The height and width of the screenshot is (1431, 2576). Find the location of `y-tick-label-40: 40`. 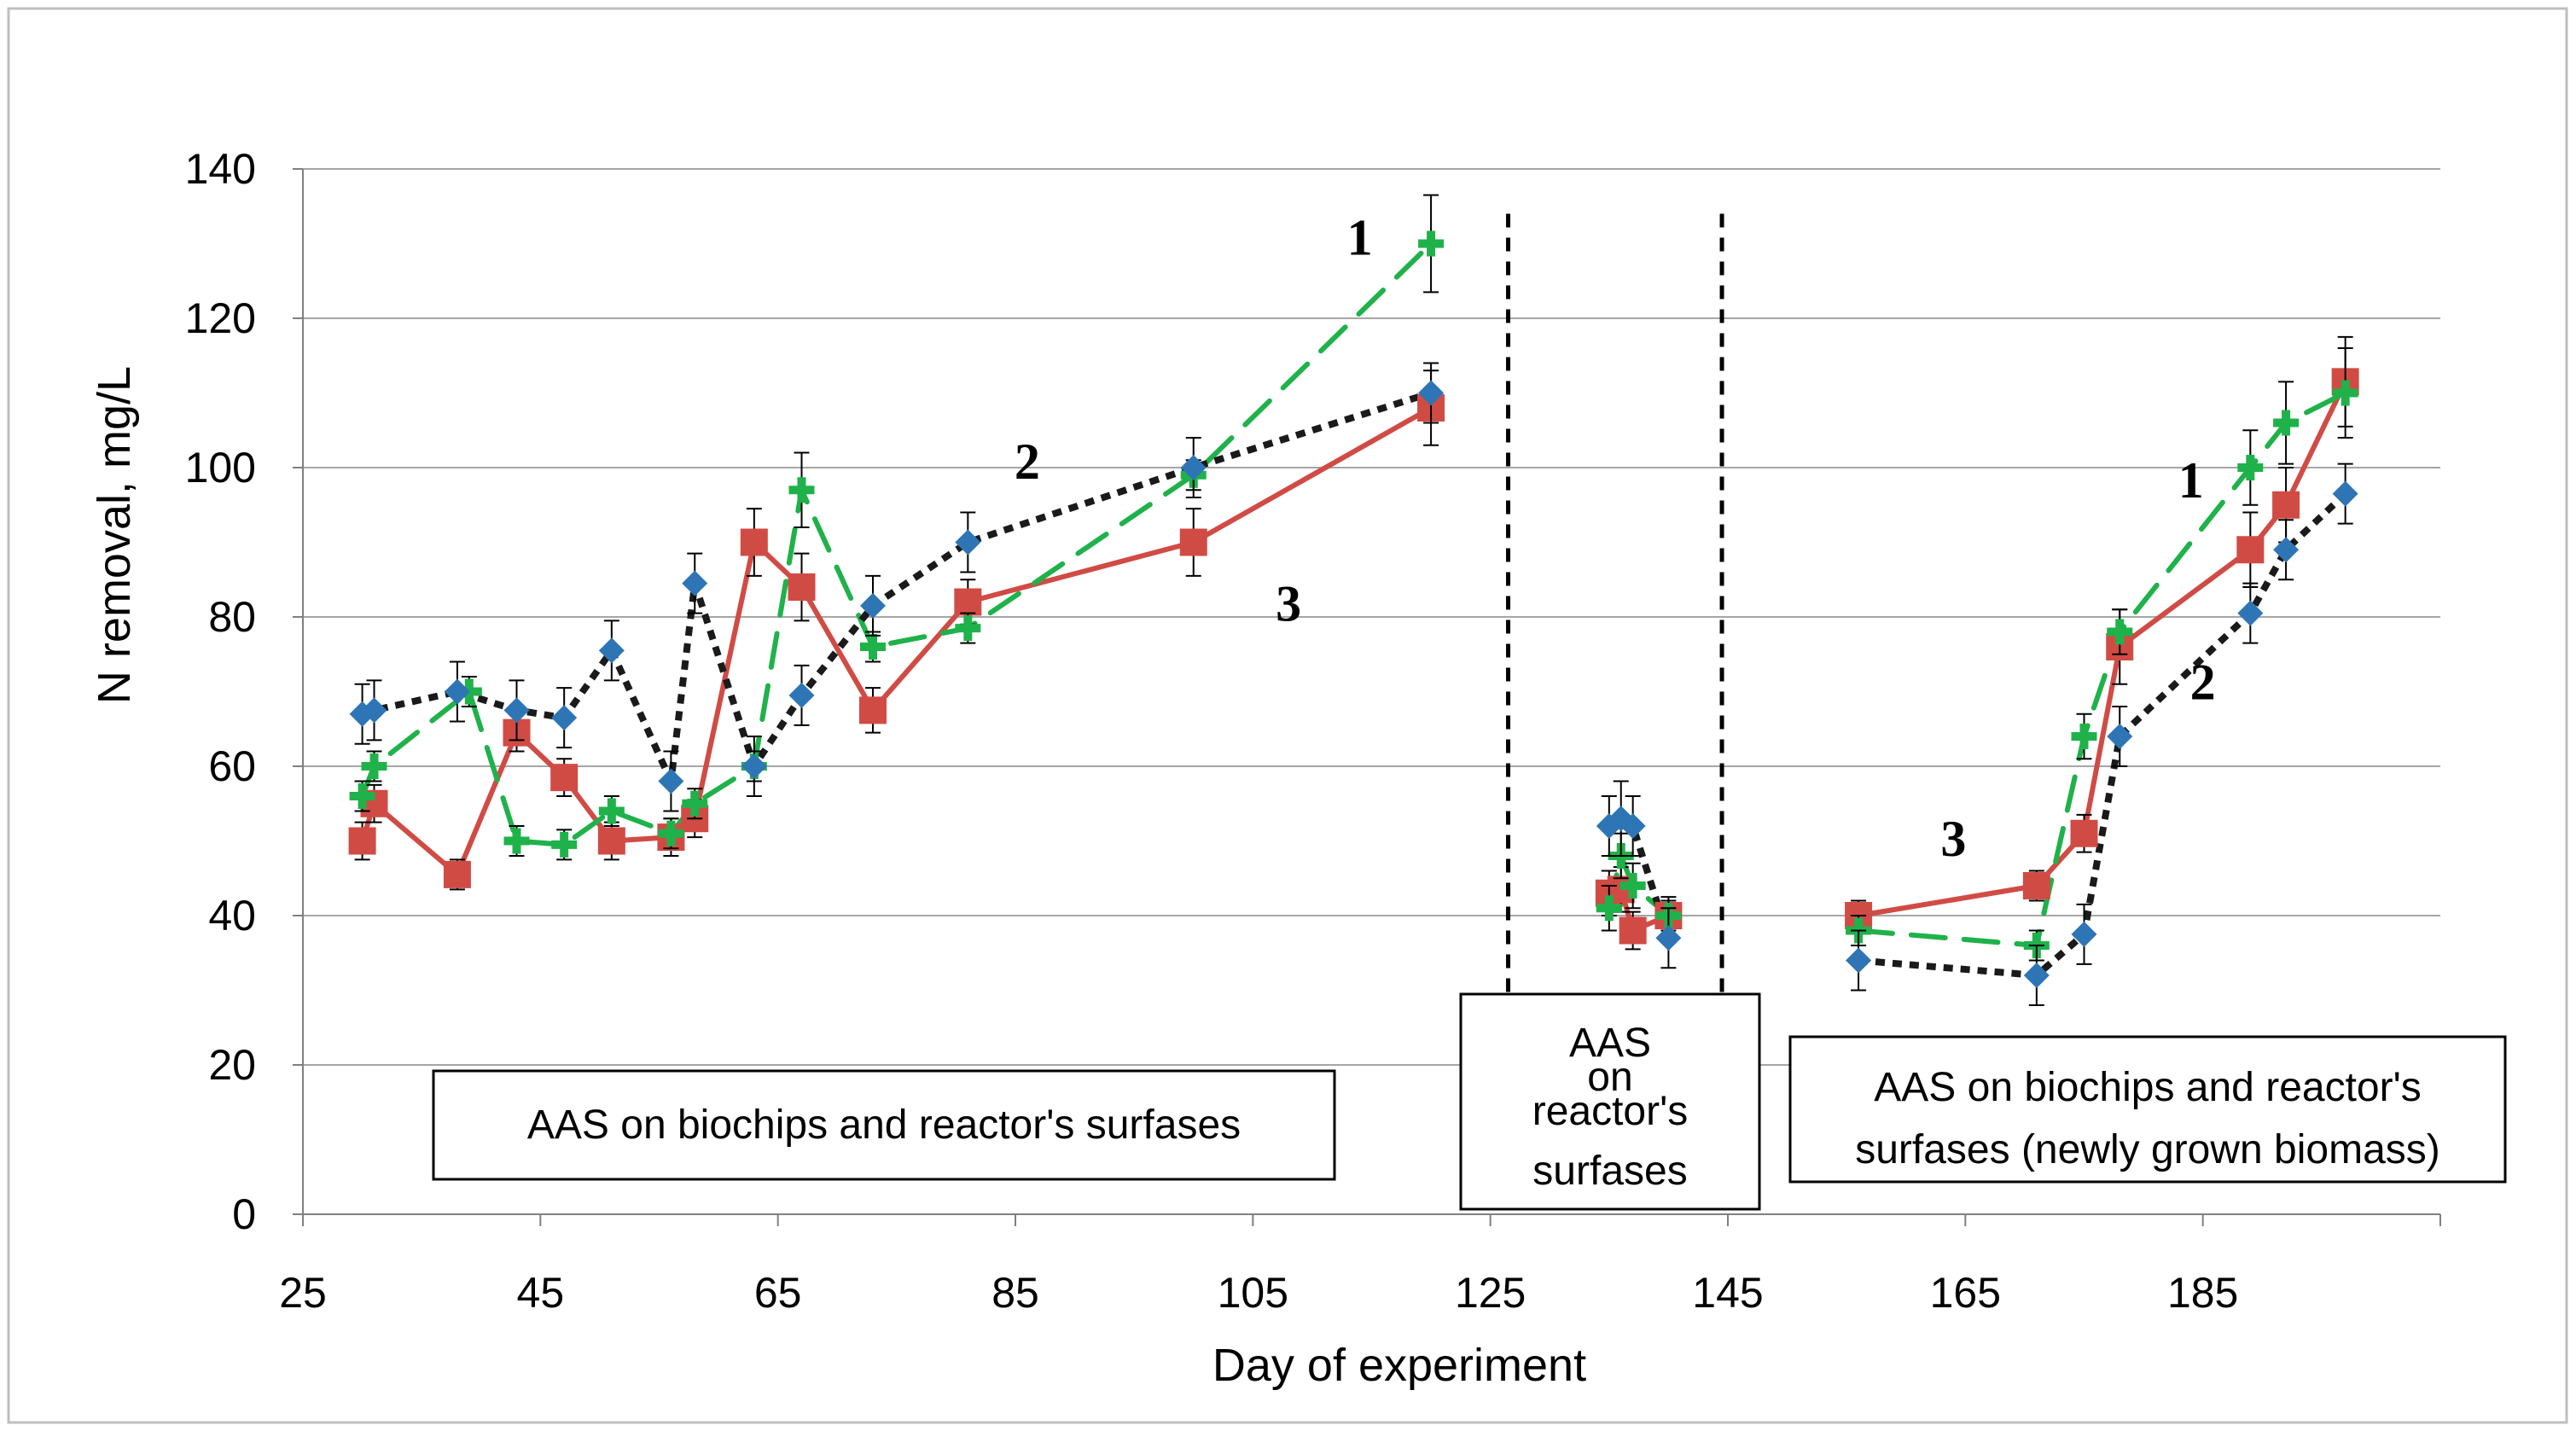

y-tick-label-40: 40 is located at coordinates (232, 916).